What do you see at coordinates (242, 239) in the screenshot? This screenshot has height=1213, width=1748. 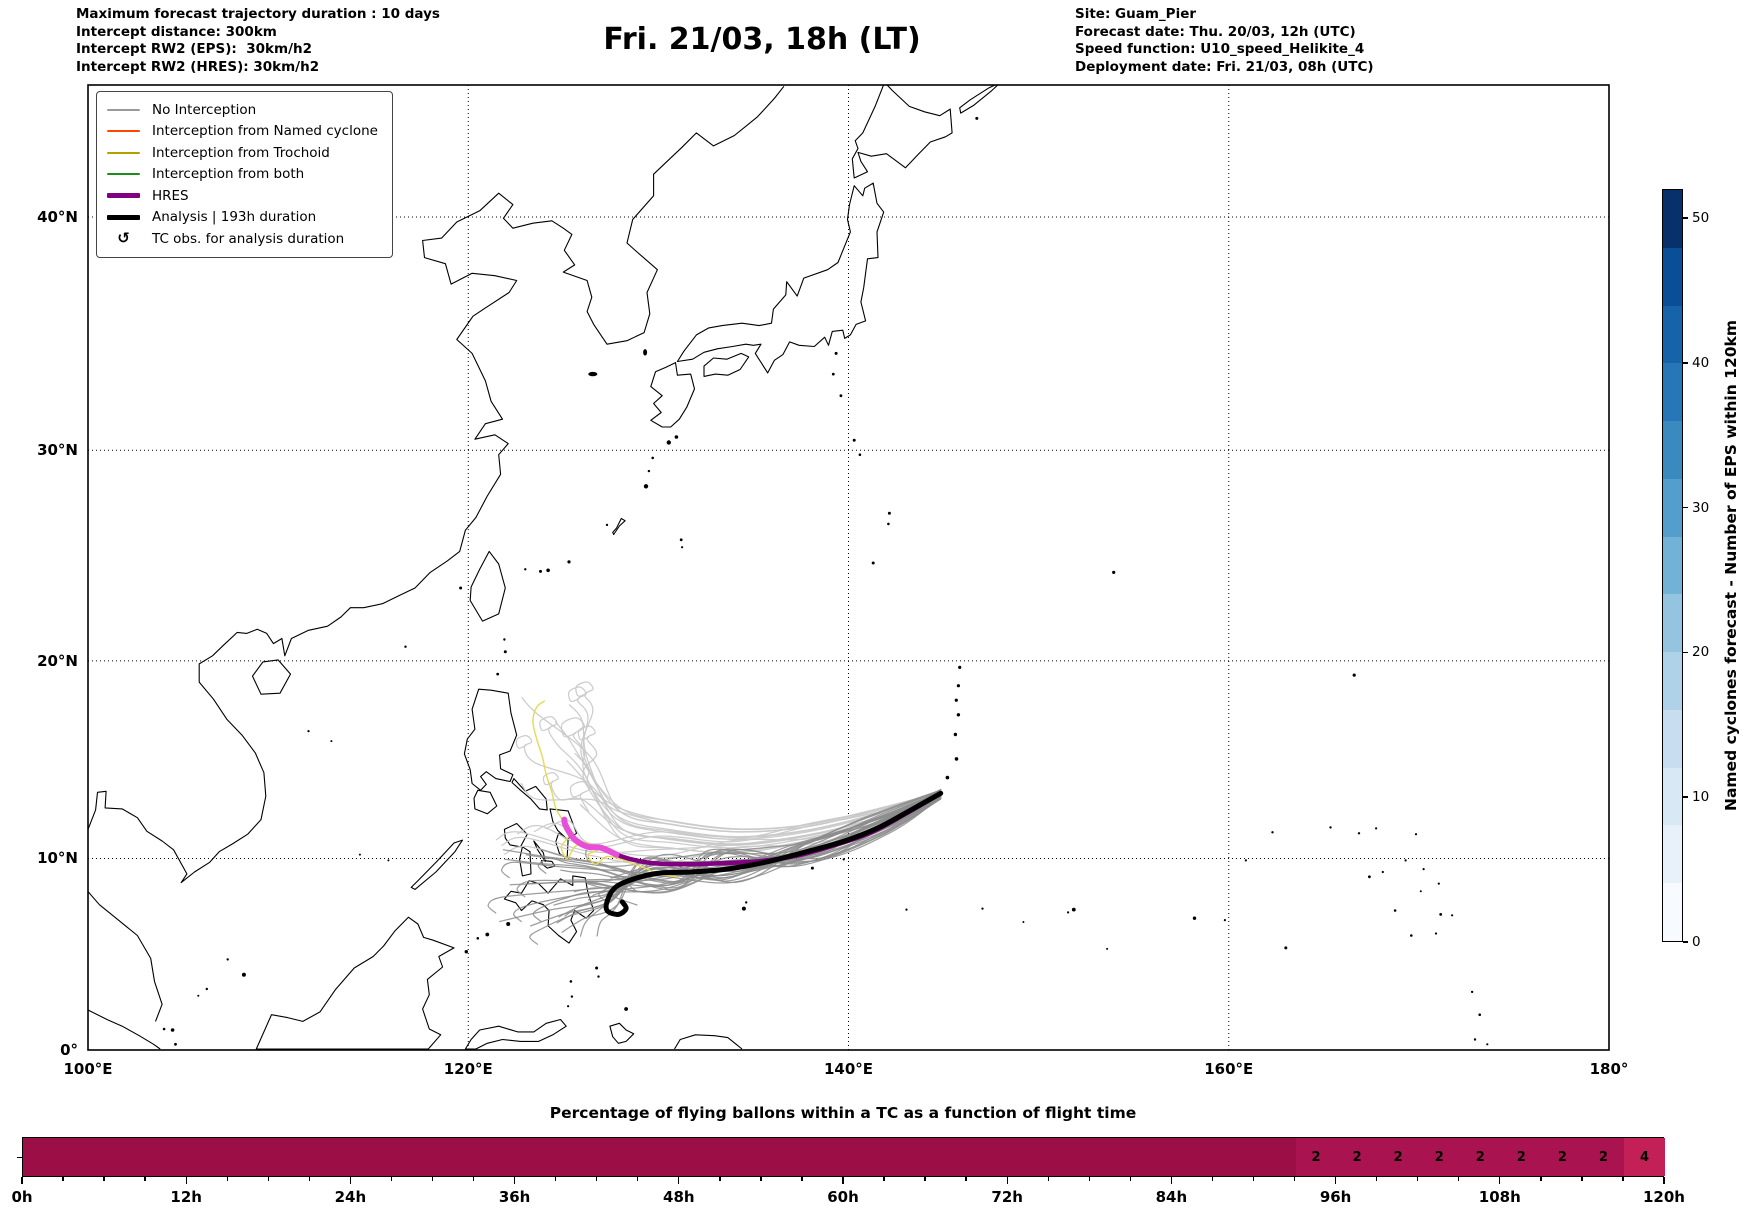 I see `legend-item: ↺ TC obs. for analysis duration` at bounding box center [242, 239].